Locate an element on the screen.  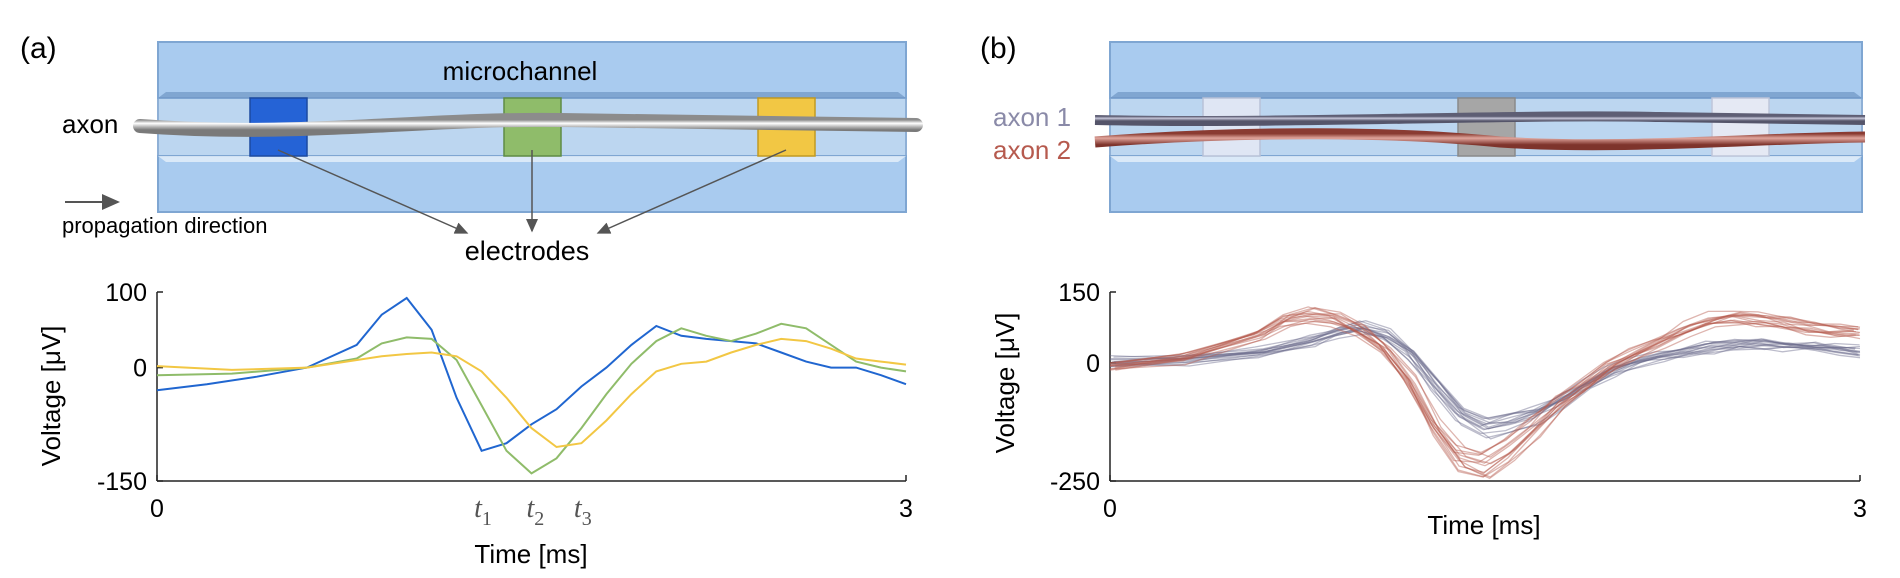
chart-b-xlabel: Time [ms] is located at coordinates (1483, 525).